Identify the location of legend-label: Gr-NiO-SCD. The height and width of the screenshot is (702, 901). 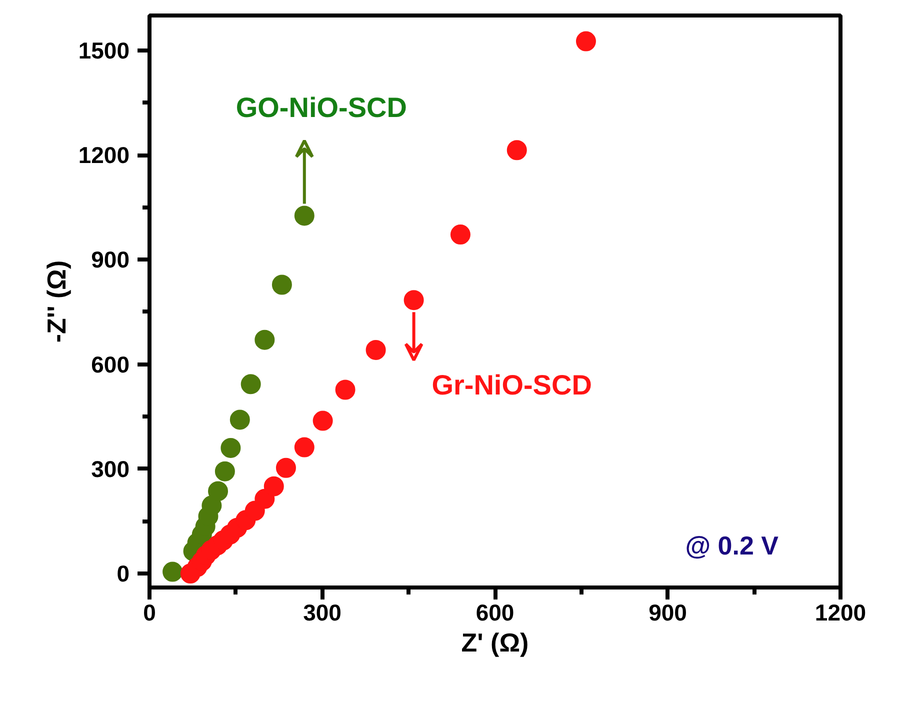
(512, 385).